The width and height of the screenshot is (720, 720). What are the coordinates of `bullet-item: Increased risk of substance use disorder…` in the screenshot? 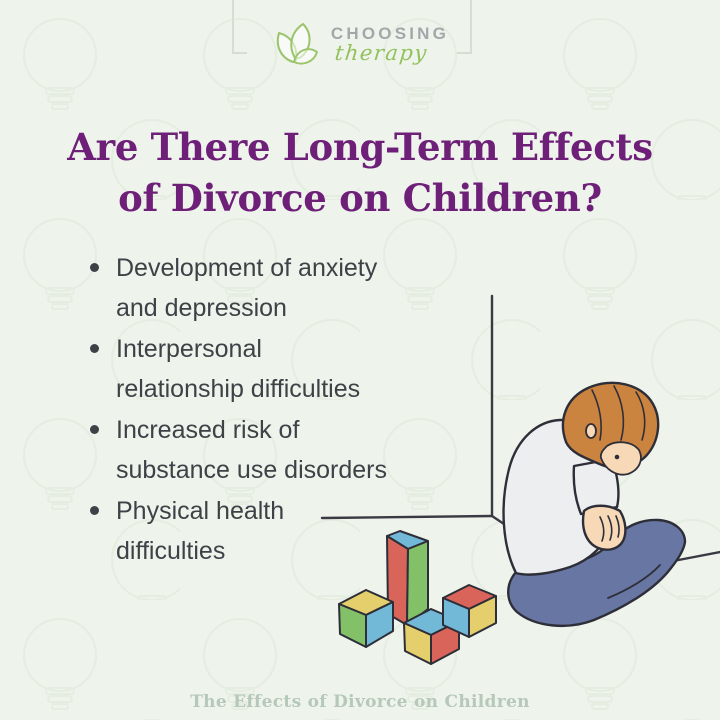 It's located at (238, 450).